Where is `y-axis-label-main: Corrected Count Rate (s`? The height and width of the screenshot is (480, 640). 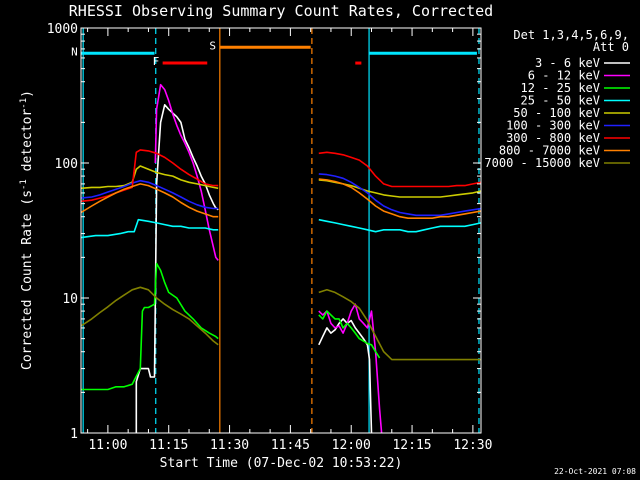
y-axis-label-main: Corrected Count Rate (s is located at coordinates (27, 280).